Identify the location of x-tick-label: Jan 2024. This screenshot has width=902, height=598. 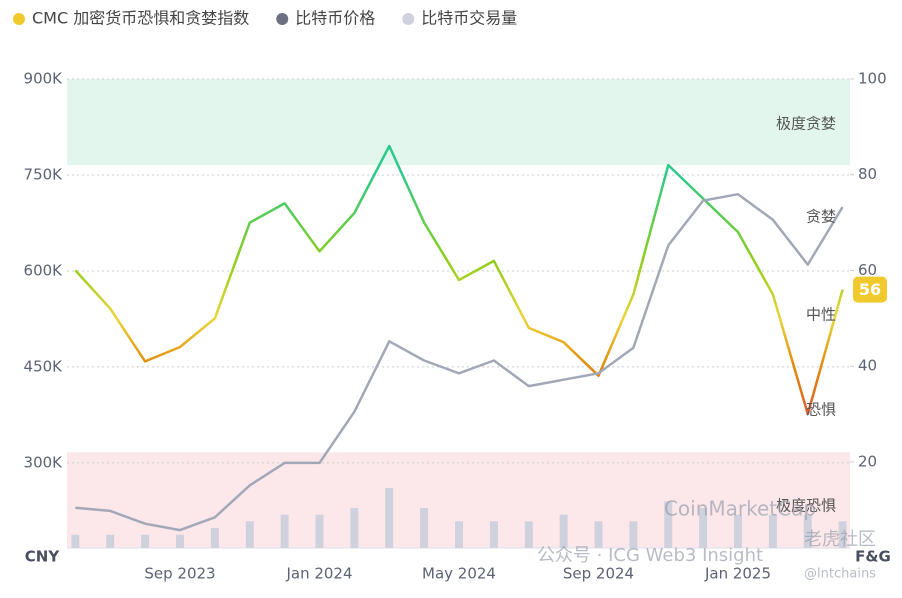
(318, 574).